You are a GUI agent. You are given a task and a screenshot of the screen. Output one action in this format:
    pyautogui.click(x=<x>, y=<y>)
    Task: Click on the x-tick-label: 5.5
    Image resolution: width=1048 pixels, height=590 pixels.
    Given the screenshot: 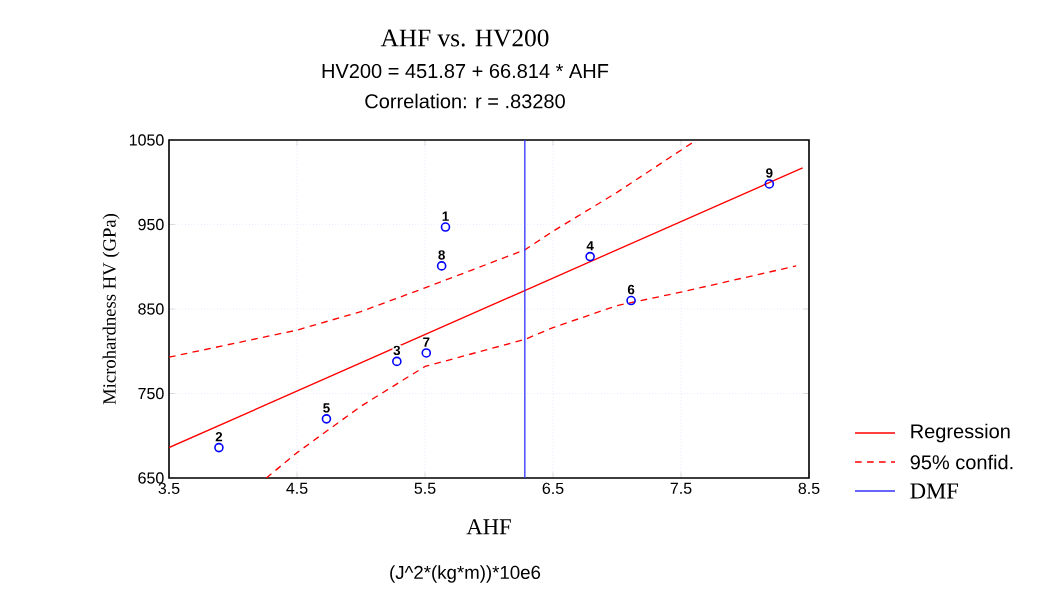 What is the action you would take?
    pyautogui.click(x=425, y=488)
    